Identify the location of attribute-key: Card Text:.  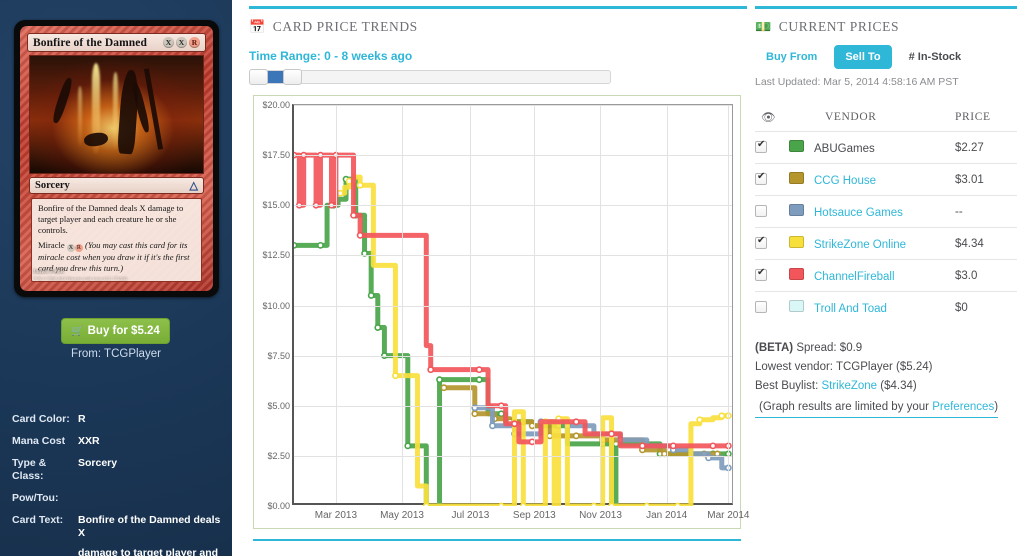
(38, 520).